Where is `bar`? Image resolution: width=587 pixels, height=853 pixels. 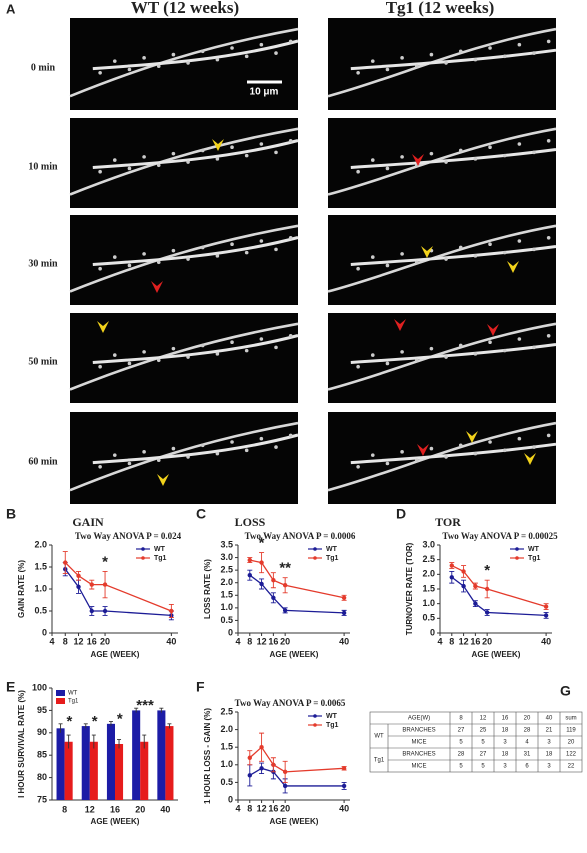 bar is located at coordinates (169, 763).